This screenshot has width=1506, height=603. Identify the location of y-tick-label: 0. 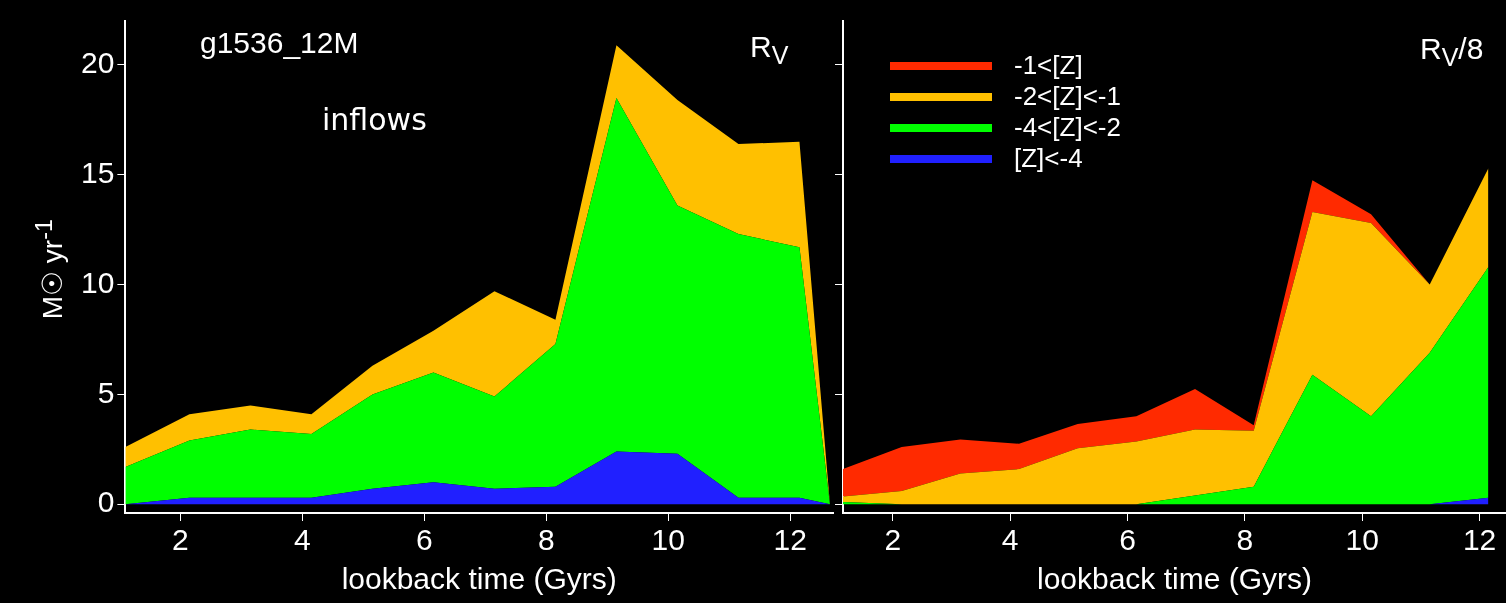
(106, 502).